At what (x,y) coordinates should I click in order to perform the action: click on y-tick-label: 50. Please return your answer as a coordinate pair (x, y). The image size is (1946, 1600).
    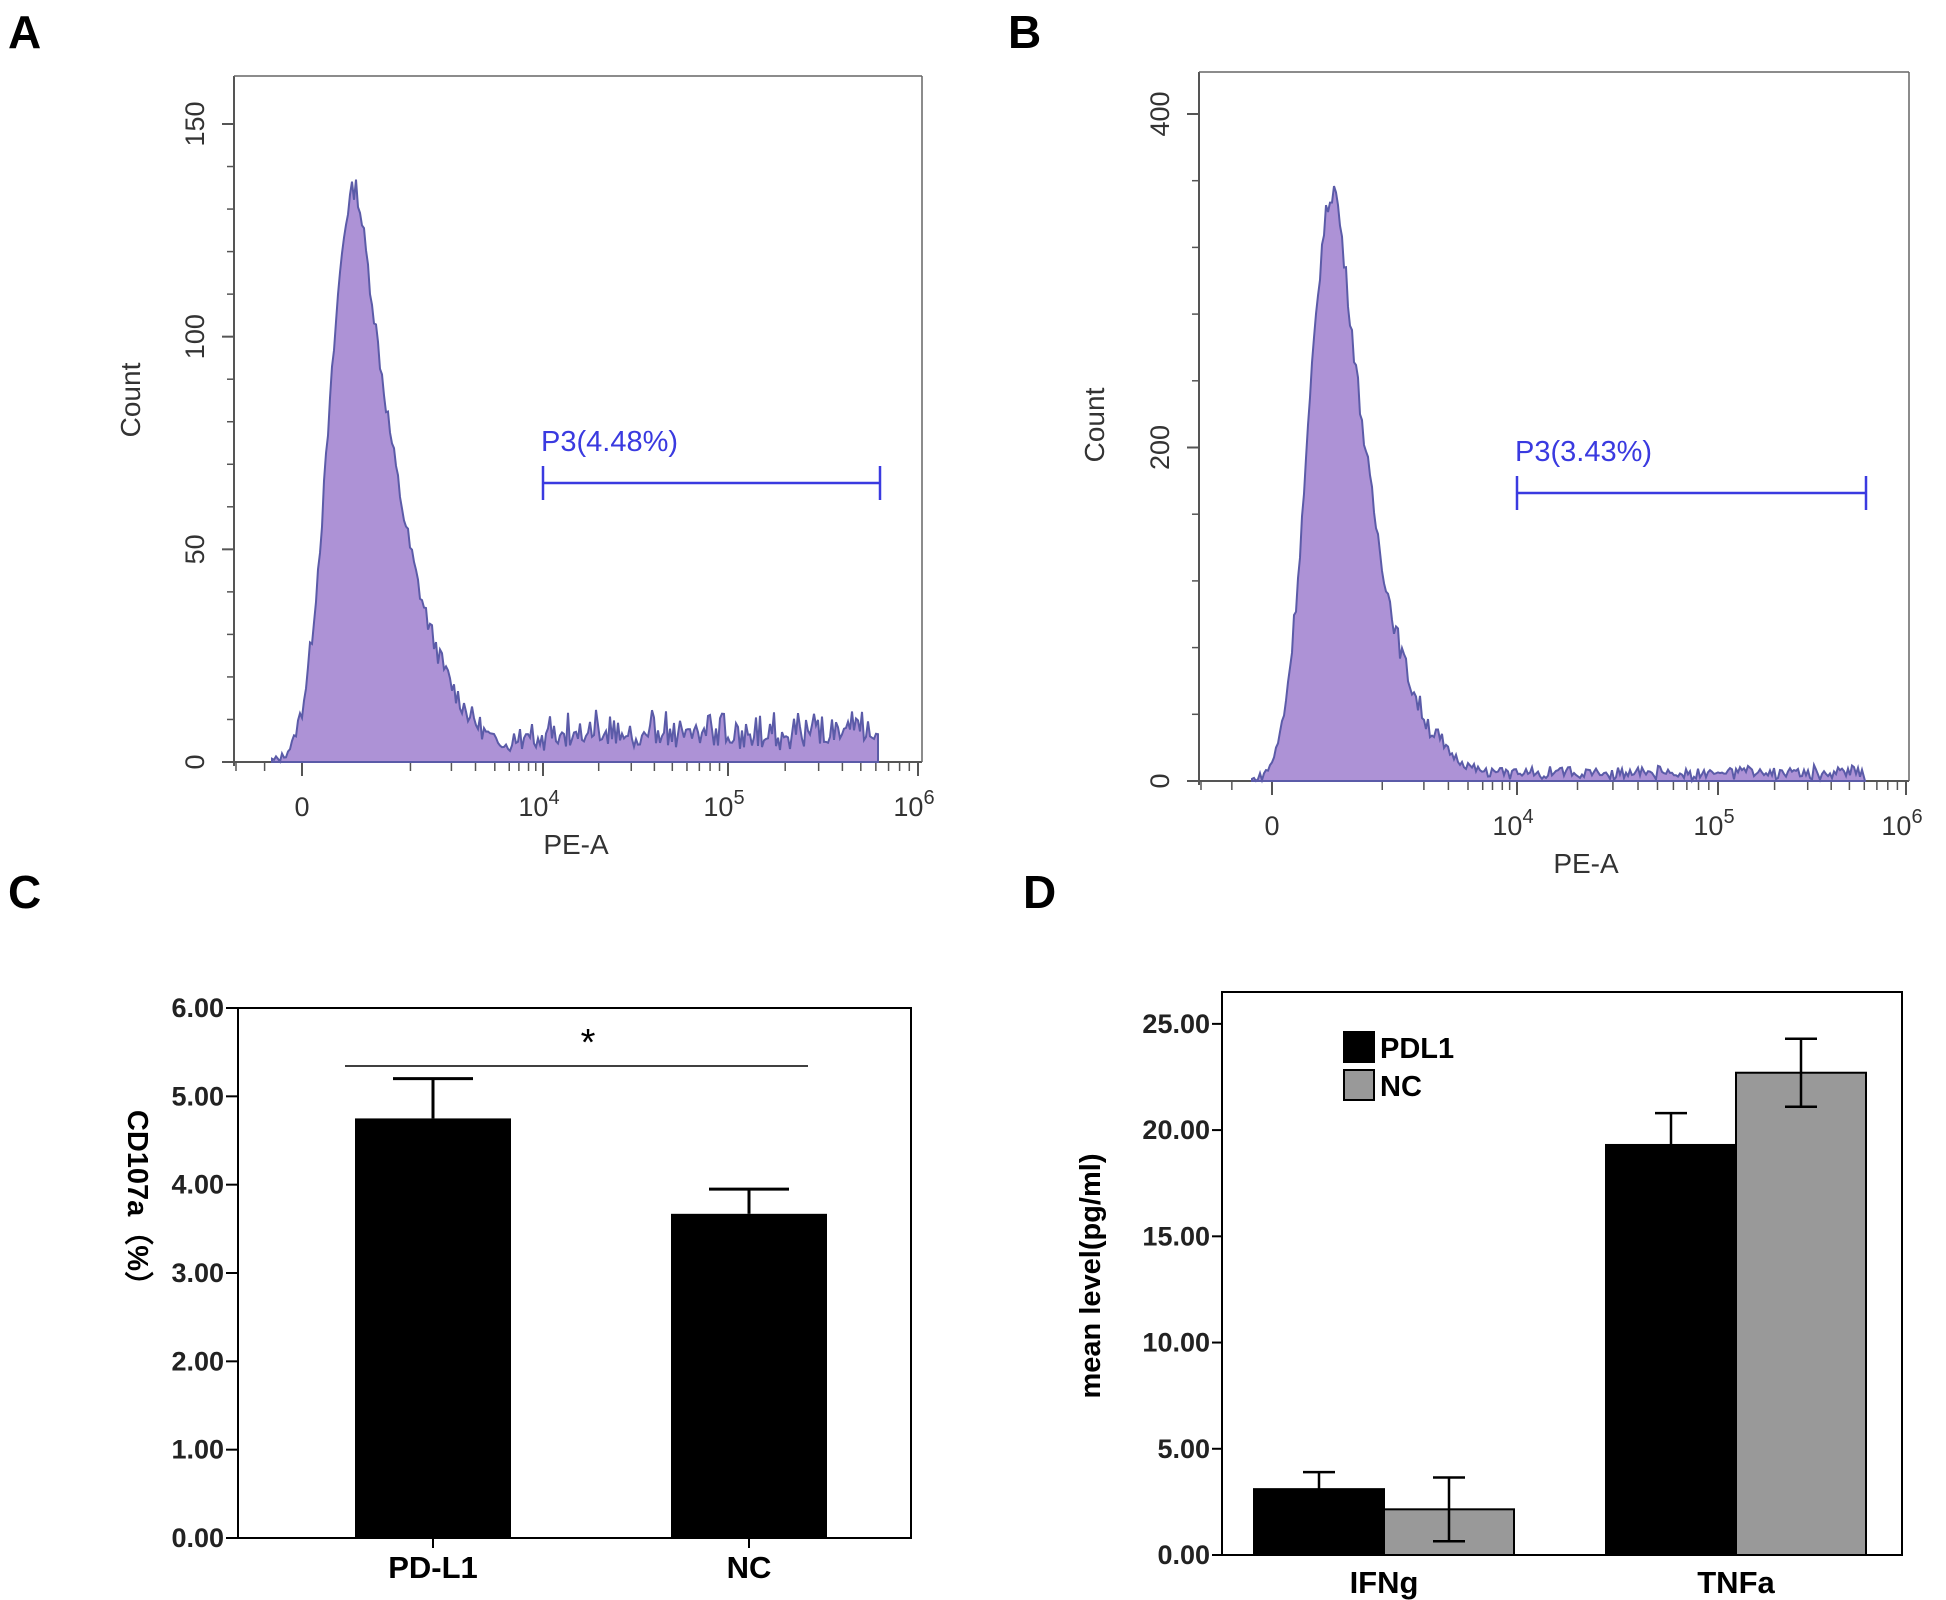
    Looking at the image, I should click on (195, 549).